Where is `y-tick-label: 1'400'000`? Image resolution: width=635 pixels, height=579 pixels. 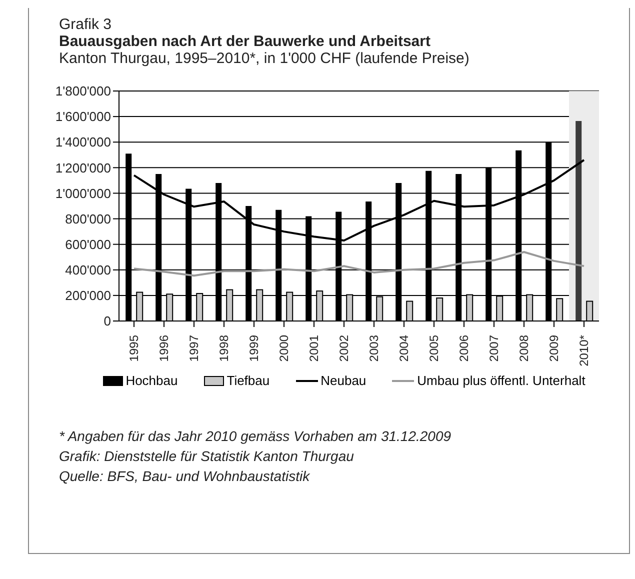
y-tick-label: 1'400'000 is located at coordinates (83, 142).